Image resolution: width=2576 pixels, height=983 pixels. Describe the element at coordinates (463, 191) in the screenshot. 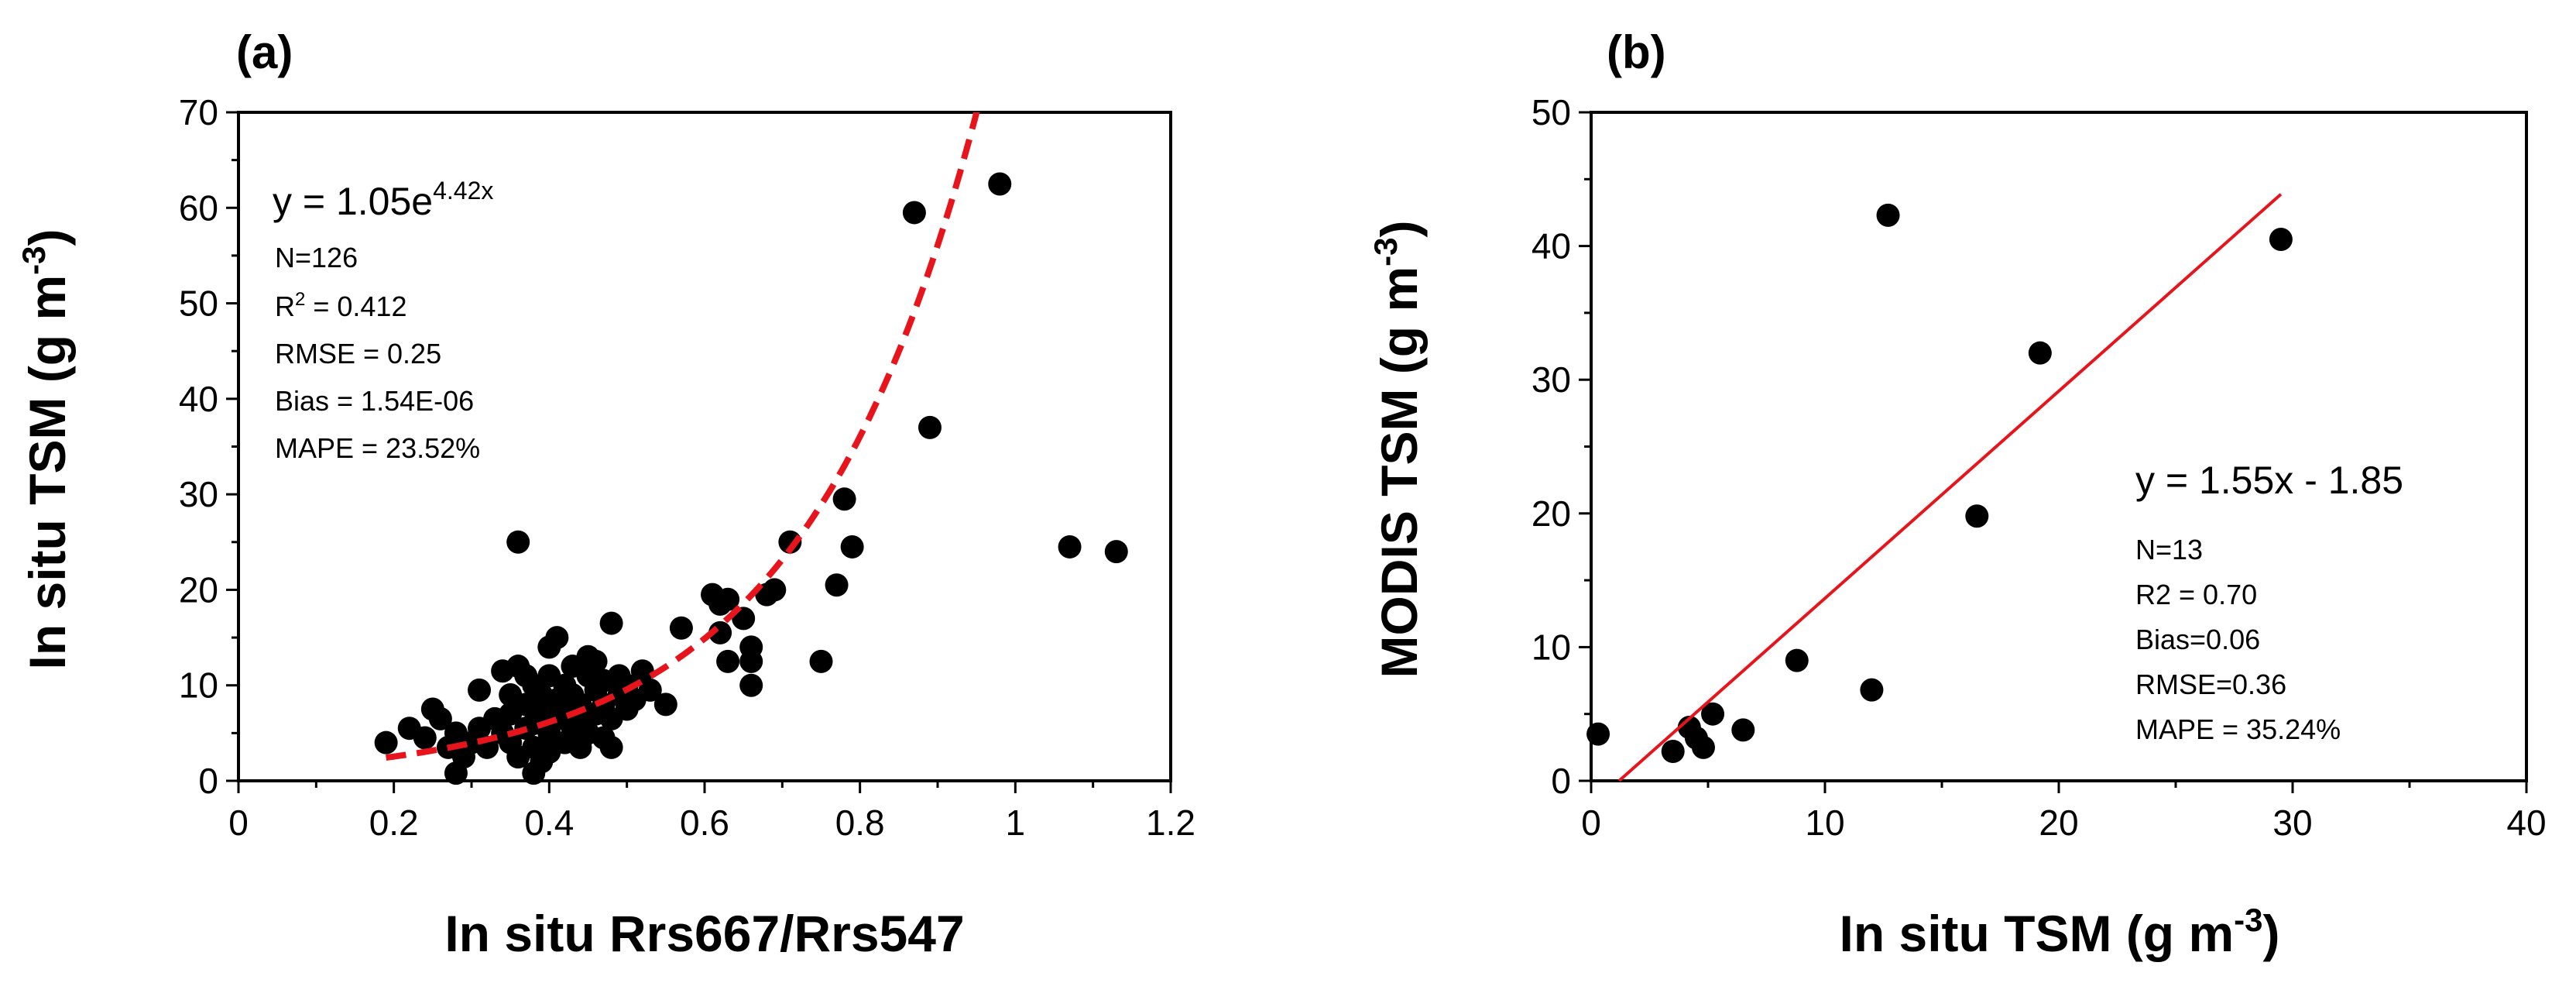

I see `fit-equation-exponent: 4.42x` at that location.